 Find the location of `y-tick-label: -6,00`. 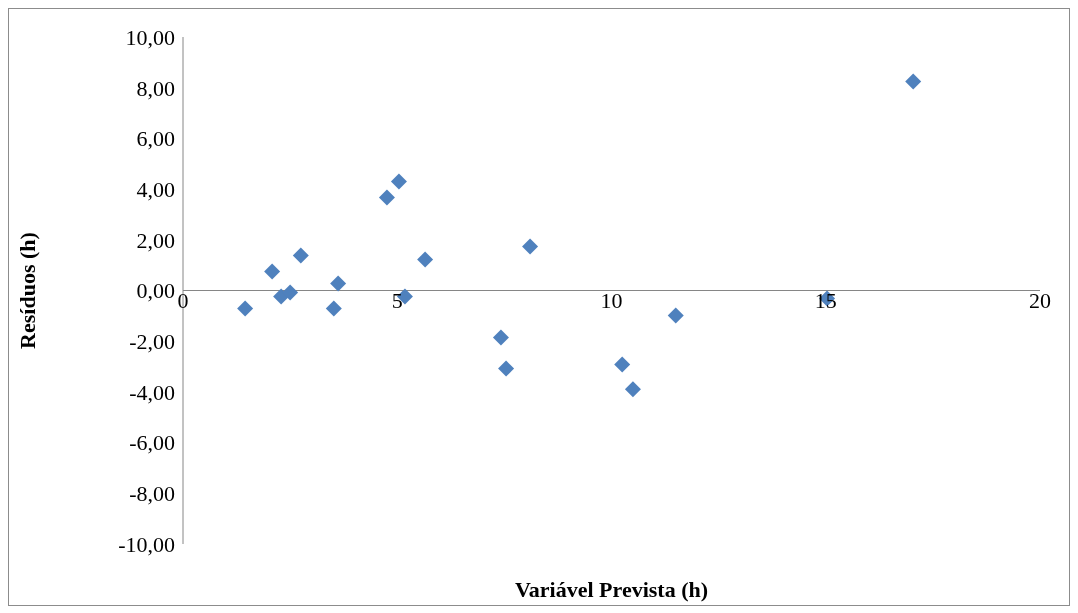

y-tick-label: -6,00 is located at coordinates (152, 443).